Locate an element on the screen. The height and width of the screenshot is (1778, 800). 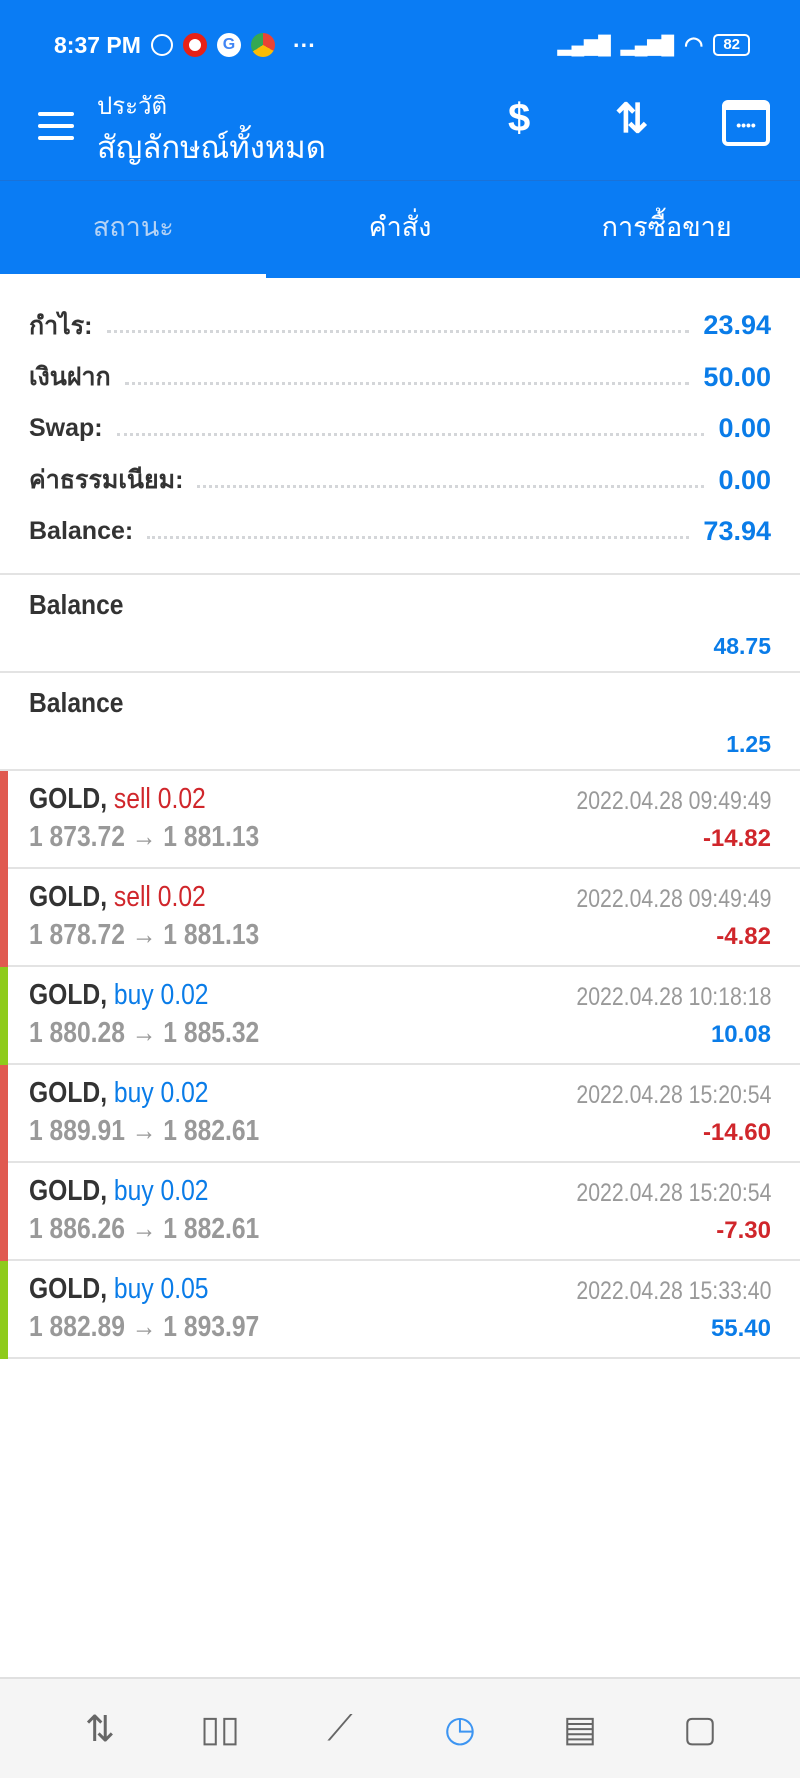
label: Swap: is located at coordinates (66, 428).